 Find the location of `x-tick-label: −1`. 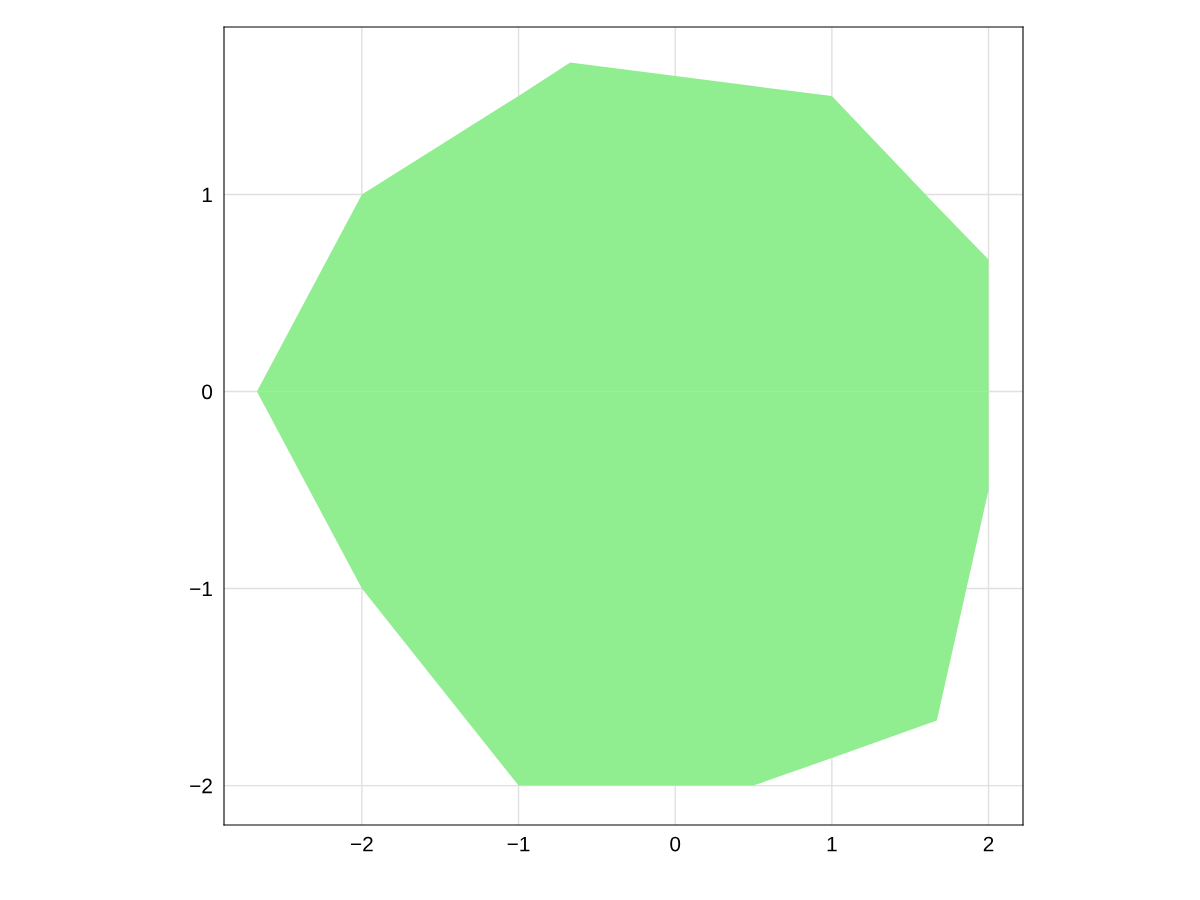

x-tick-label: −1 is located at coordinates (518, 844).